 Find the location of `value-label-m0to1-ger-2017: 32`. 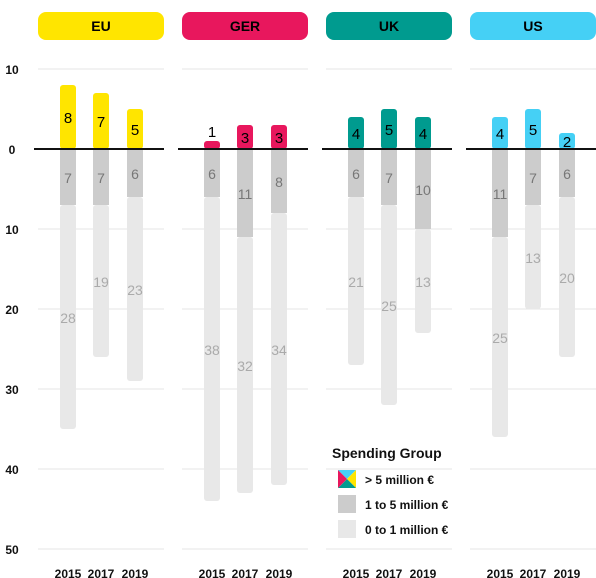

value-label-m0to1-ger-2017: 32 is located at coordinates (245, 366).